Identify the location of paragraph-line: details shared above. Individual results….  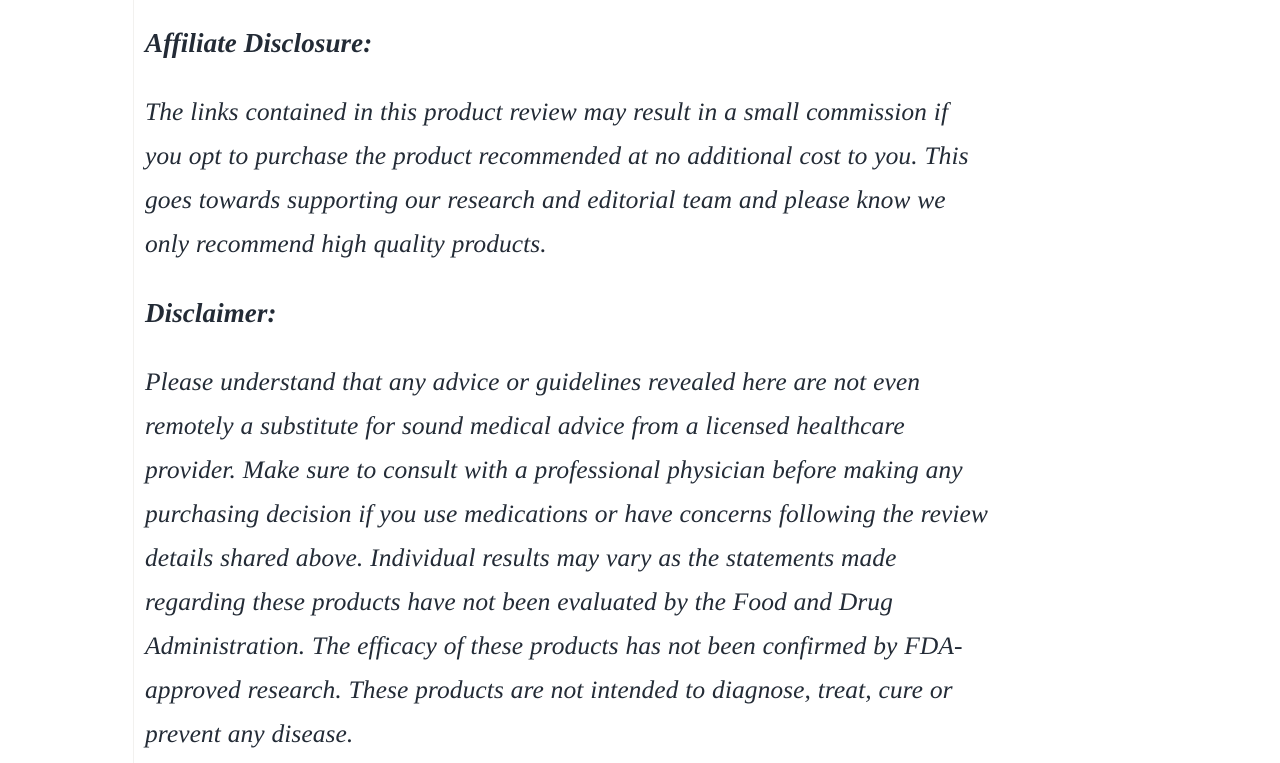
(521, 557).